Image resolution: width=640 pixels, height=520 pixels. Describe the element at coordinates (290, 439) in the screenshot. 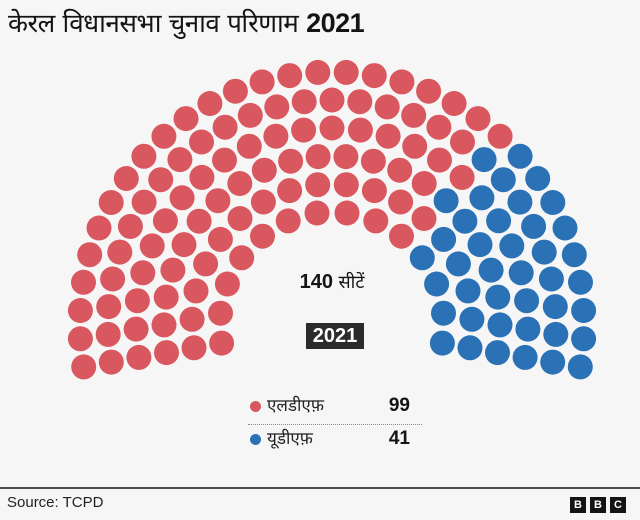

I see `legend-label: यूडीएफ़` at that location.